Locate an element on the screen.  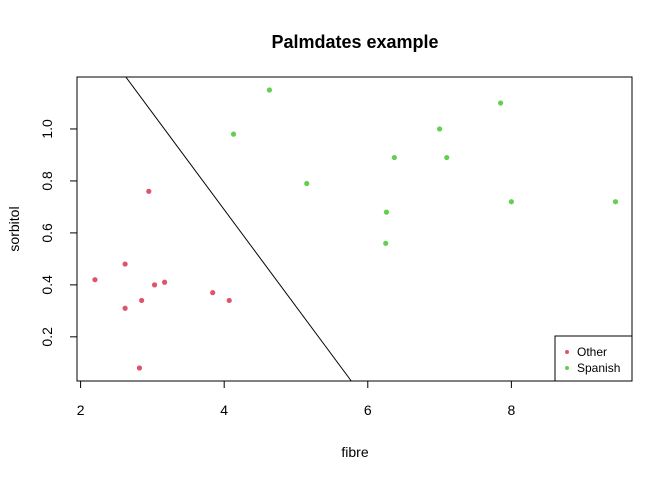
x-tick-label: 8 is located at coordinates (511, 410).